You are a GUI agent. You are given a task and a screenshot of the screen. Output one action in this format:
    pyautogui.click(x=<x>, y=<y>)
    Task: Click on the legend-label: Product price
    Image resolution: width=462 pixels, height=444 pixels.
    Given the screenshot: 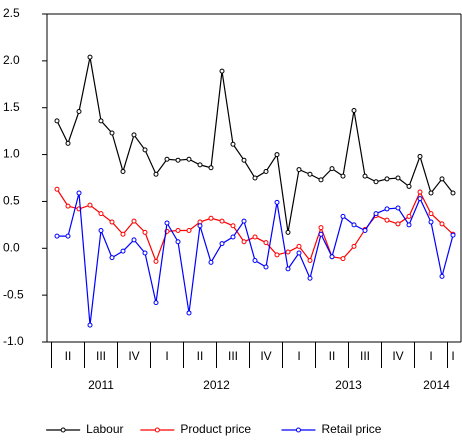 What is the action you would take?
    pyautogui.click(x=215, y=429)
    